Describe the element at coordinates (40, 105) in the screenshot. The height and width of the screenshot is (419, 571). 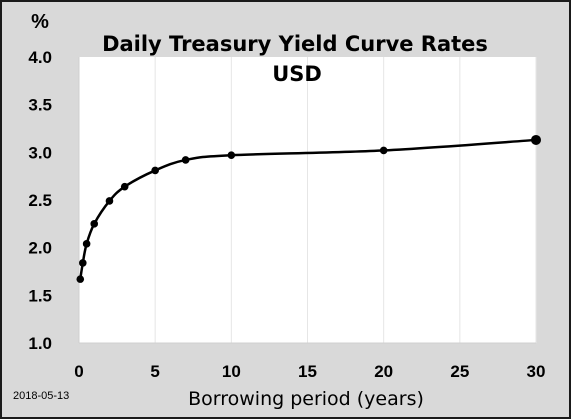
I see `y-tick-label: 3.5` at that location.